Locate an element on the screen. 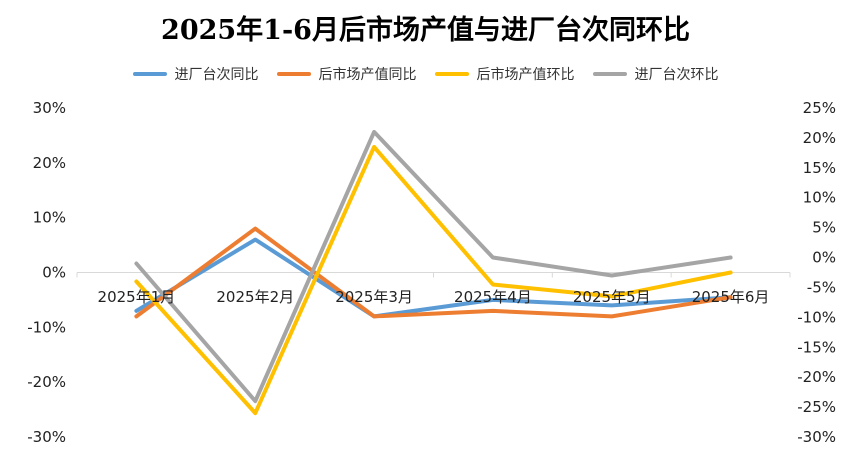 The image size is (851, 454). right-axis-tick-label: -20% is located at coordinates (816, 377).